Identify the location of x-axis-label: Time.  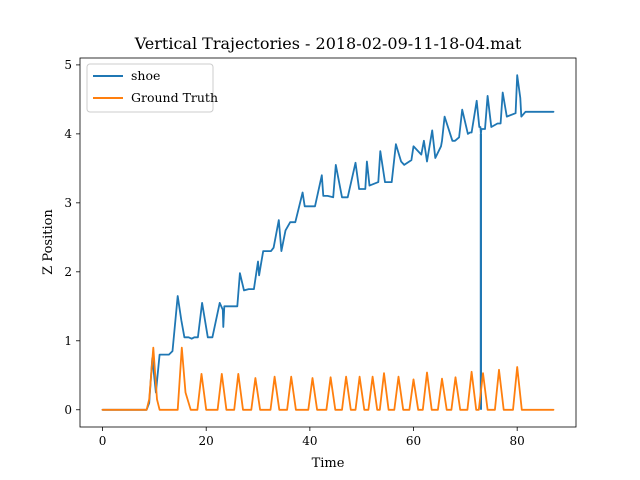
(328, 463).